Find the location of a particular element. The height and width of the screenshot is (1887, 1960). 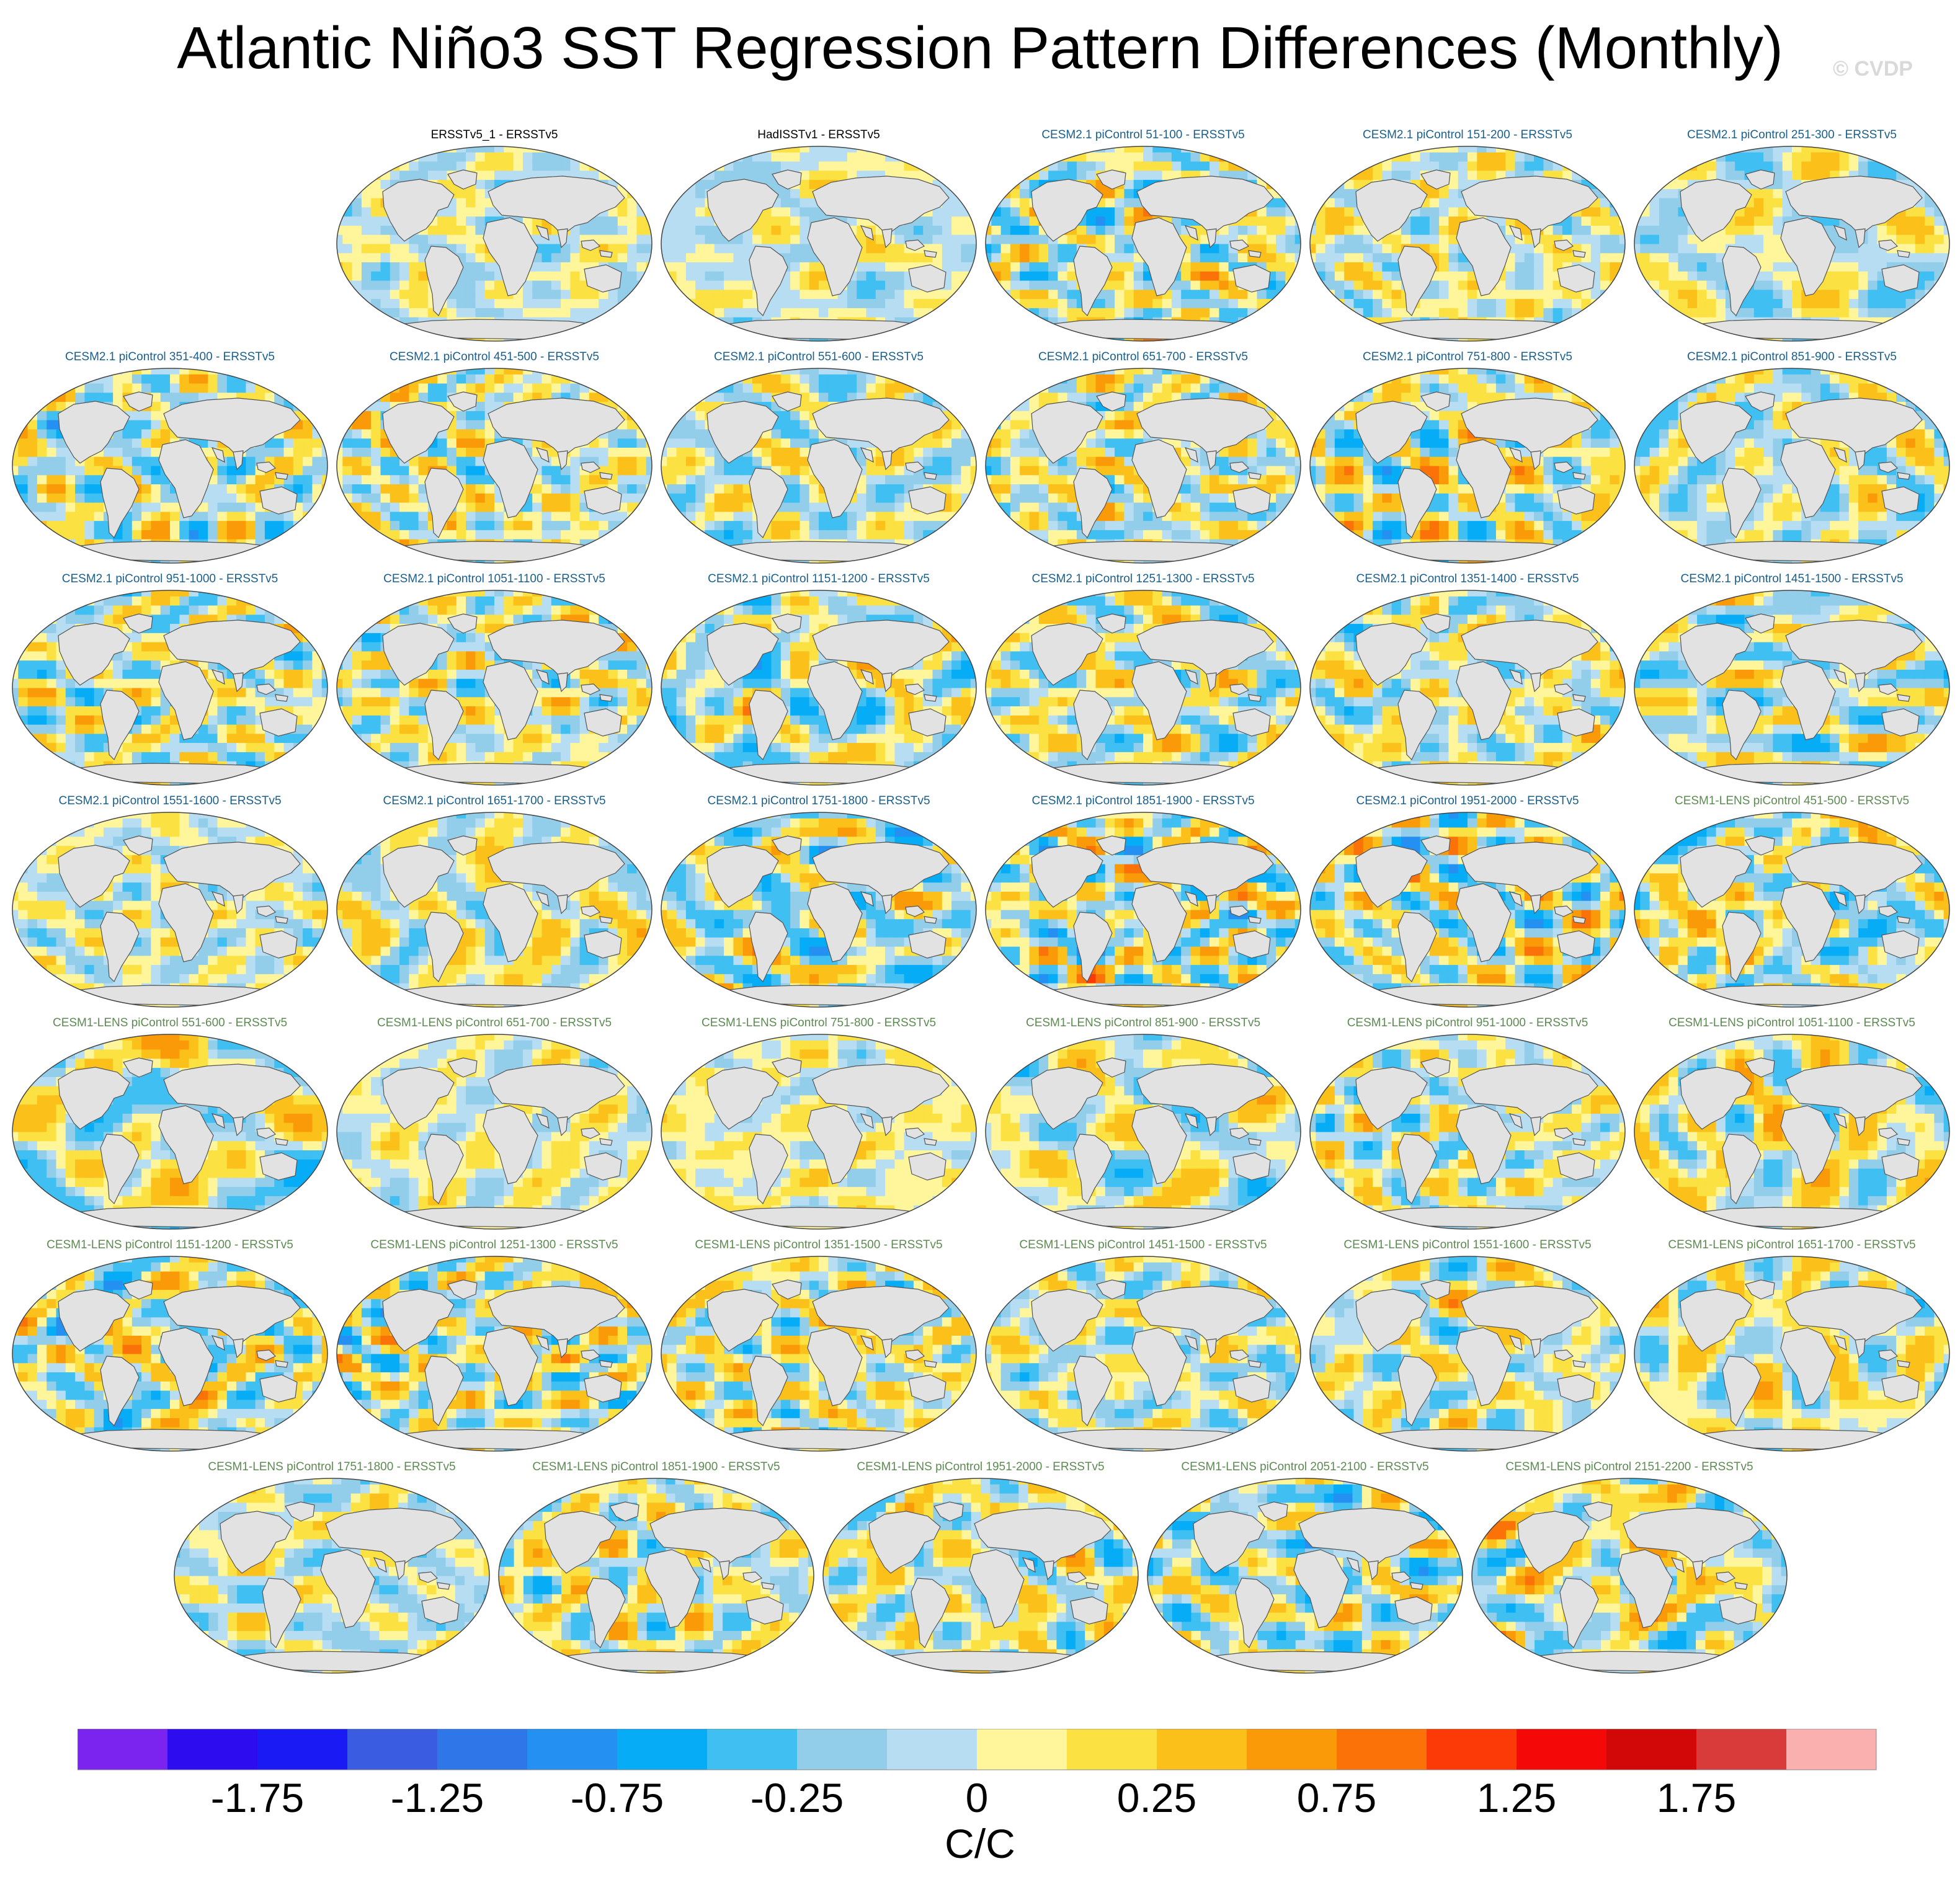

panel-title: CESM2.1 piControl 1651-1700 - ERSSTv5 is located at coordinates (494, 801).